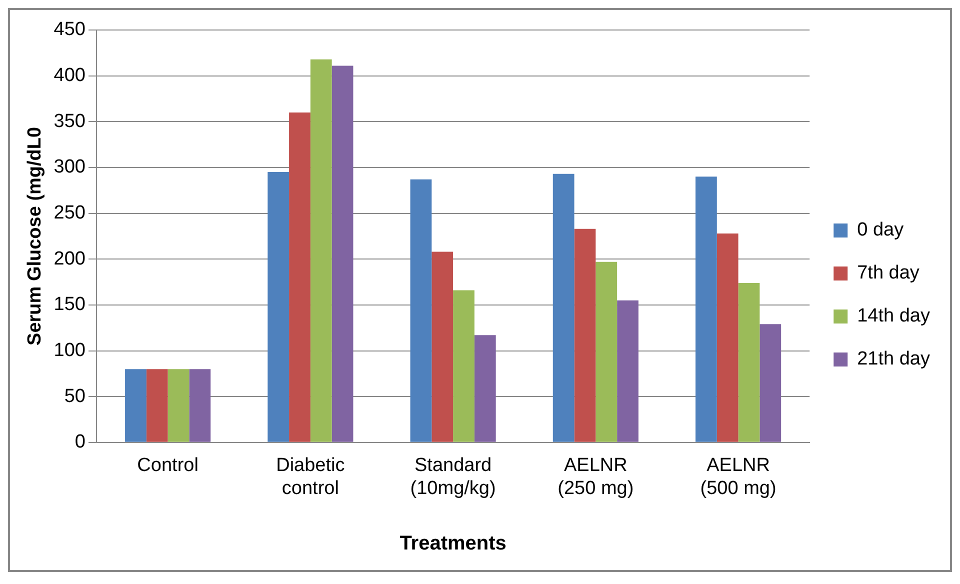 This screenshot has width=960, height=584. Describe the element at coordinates (70, 350) in the screenshot. I see `y-tick-label: 100` at that location.